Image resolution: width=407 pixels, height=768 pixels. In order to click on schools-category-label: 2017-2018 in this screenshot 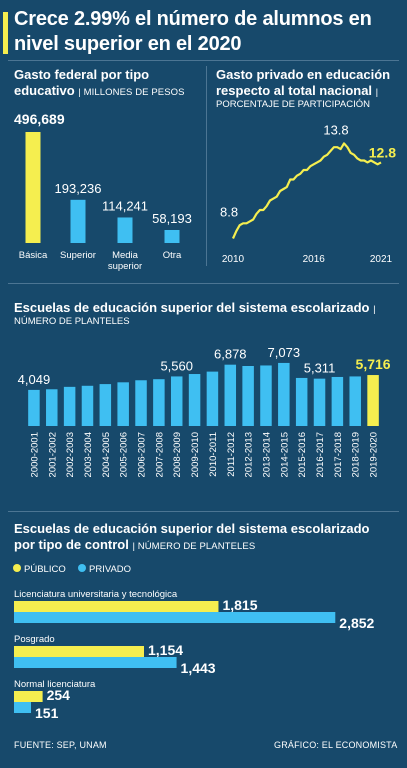, I will do `click(338, 454)`.